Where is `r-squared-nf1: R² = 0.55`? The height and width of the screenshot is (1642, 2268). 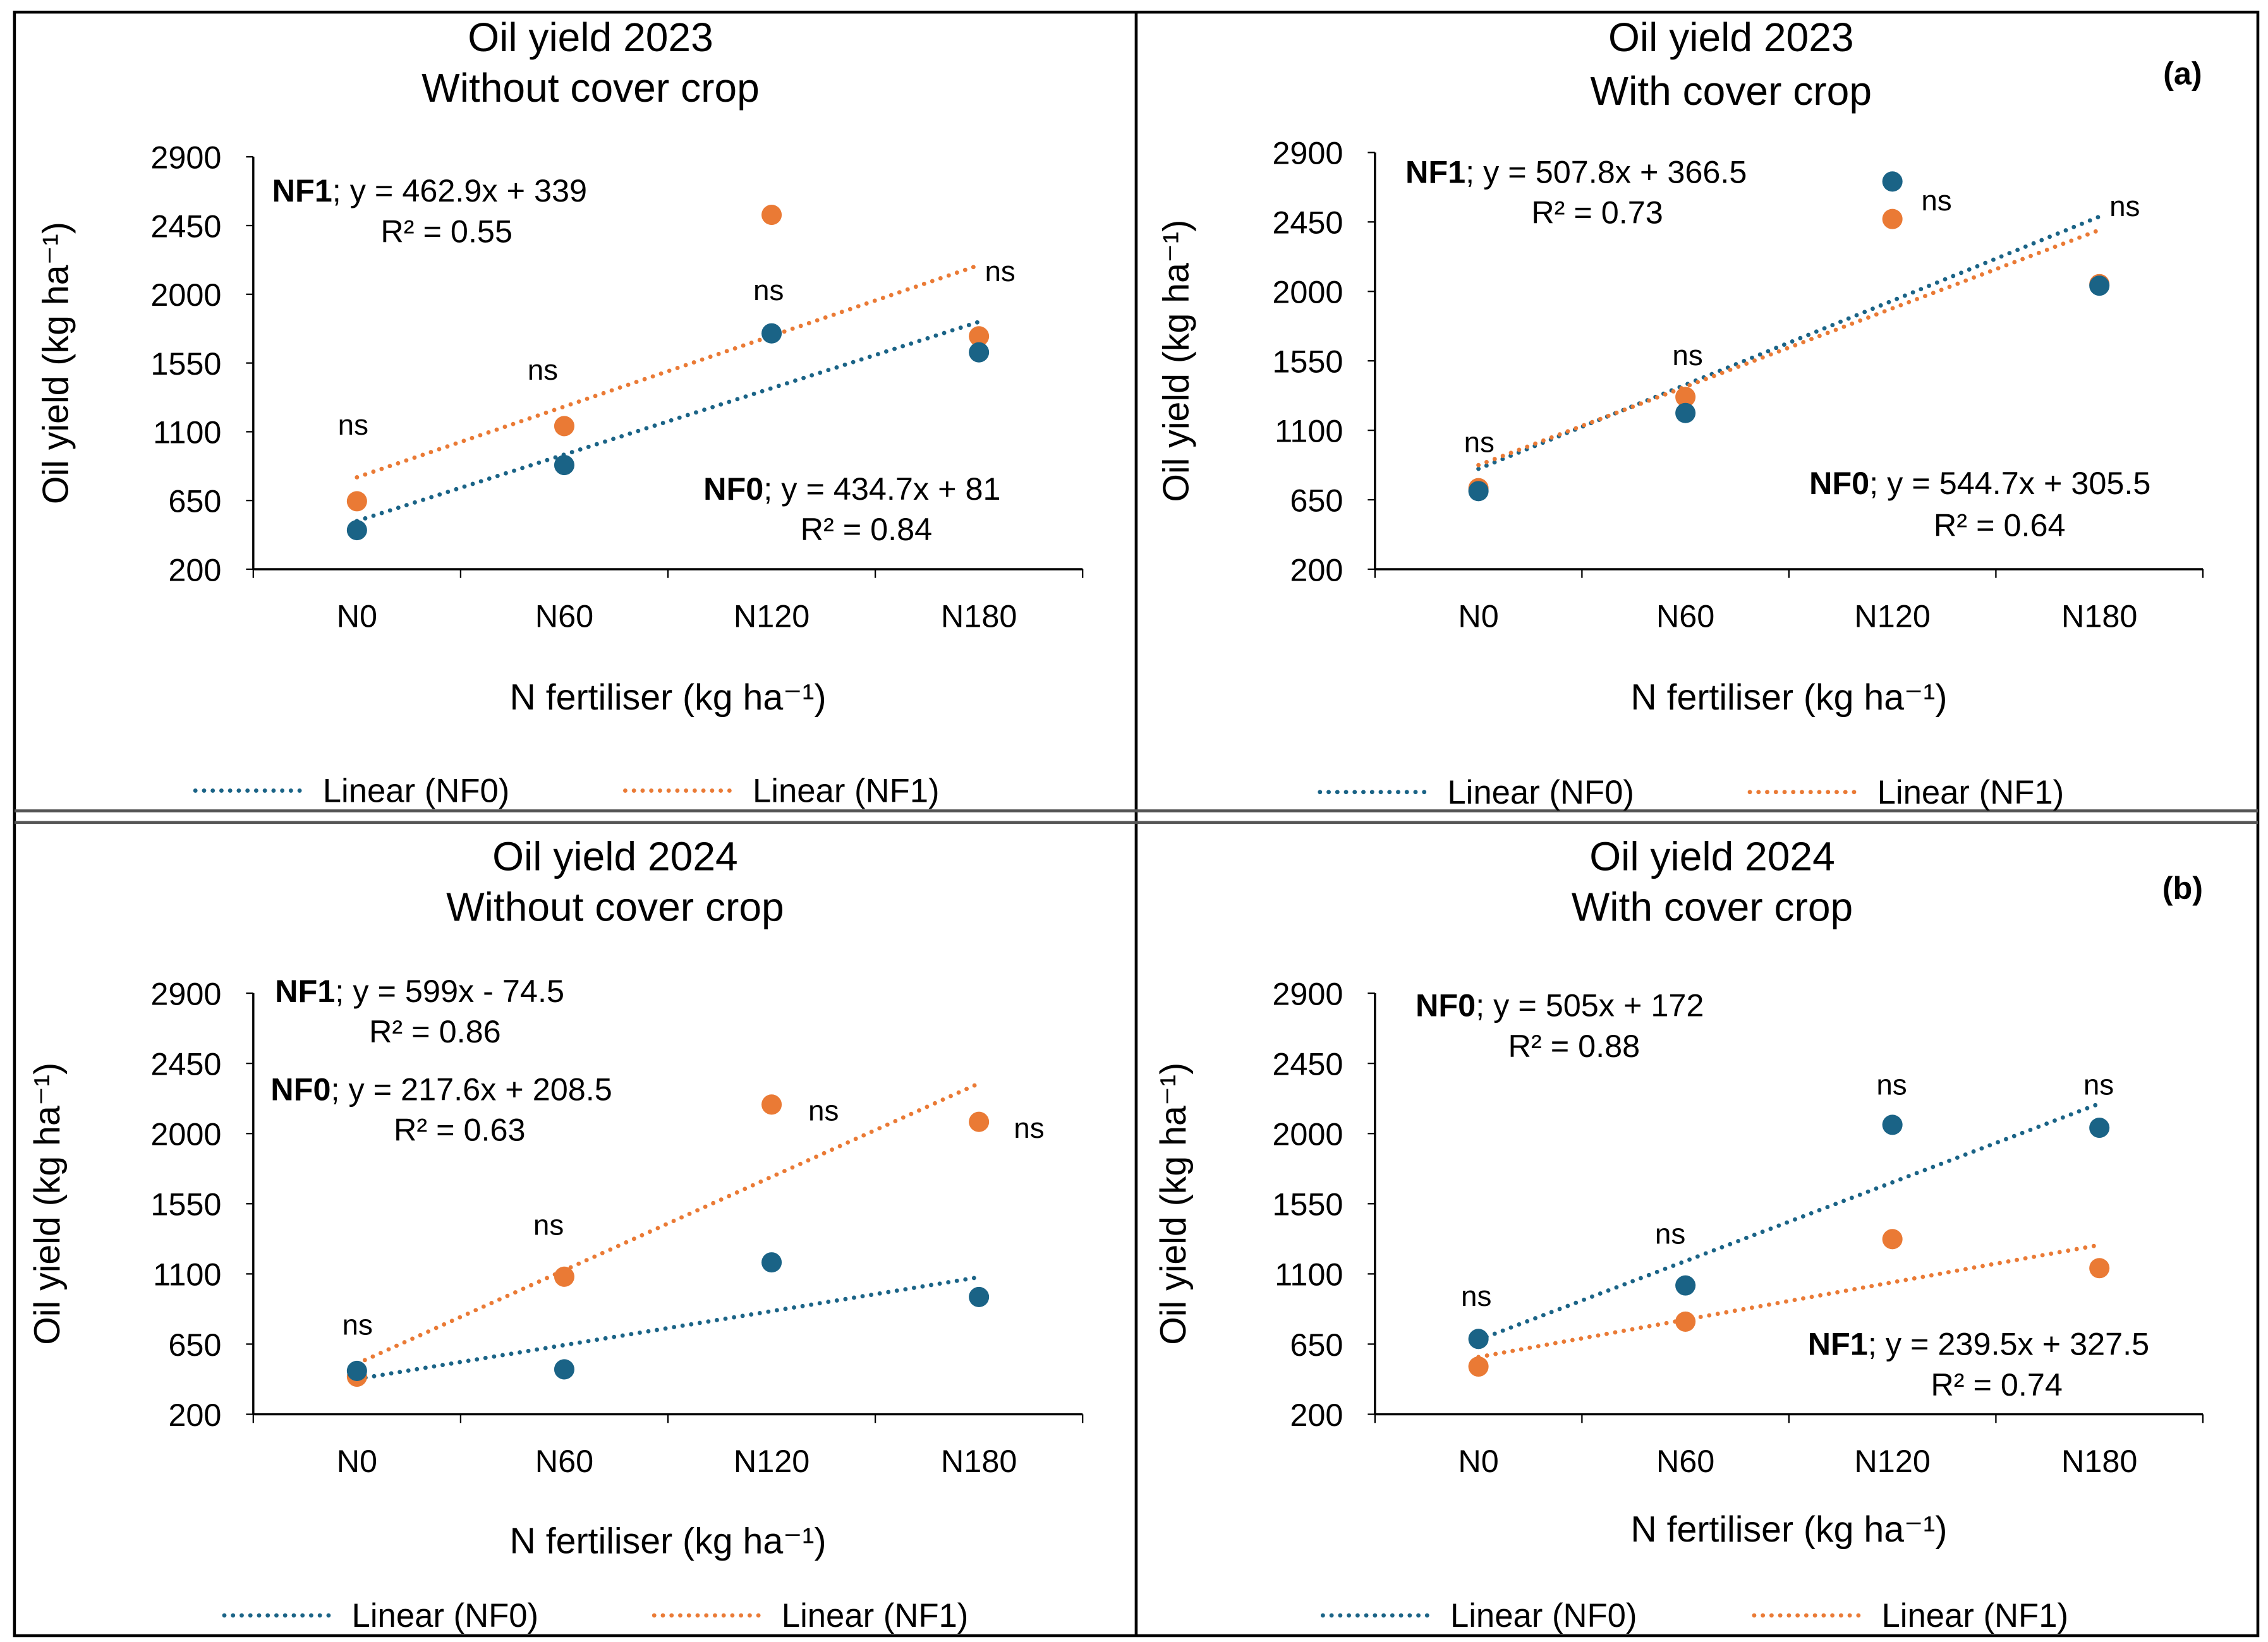
r-squared-nf1: R² = 0.55 is located at coordinates (446, 231).